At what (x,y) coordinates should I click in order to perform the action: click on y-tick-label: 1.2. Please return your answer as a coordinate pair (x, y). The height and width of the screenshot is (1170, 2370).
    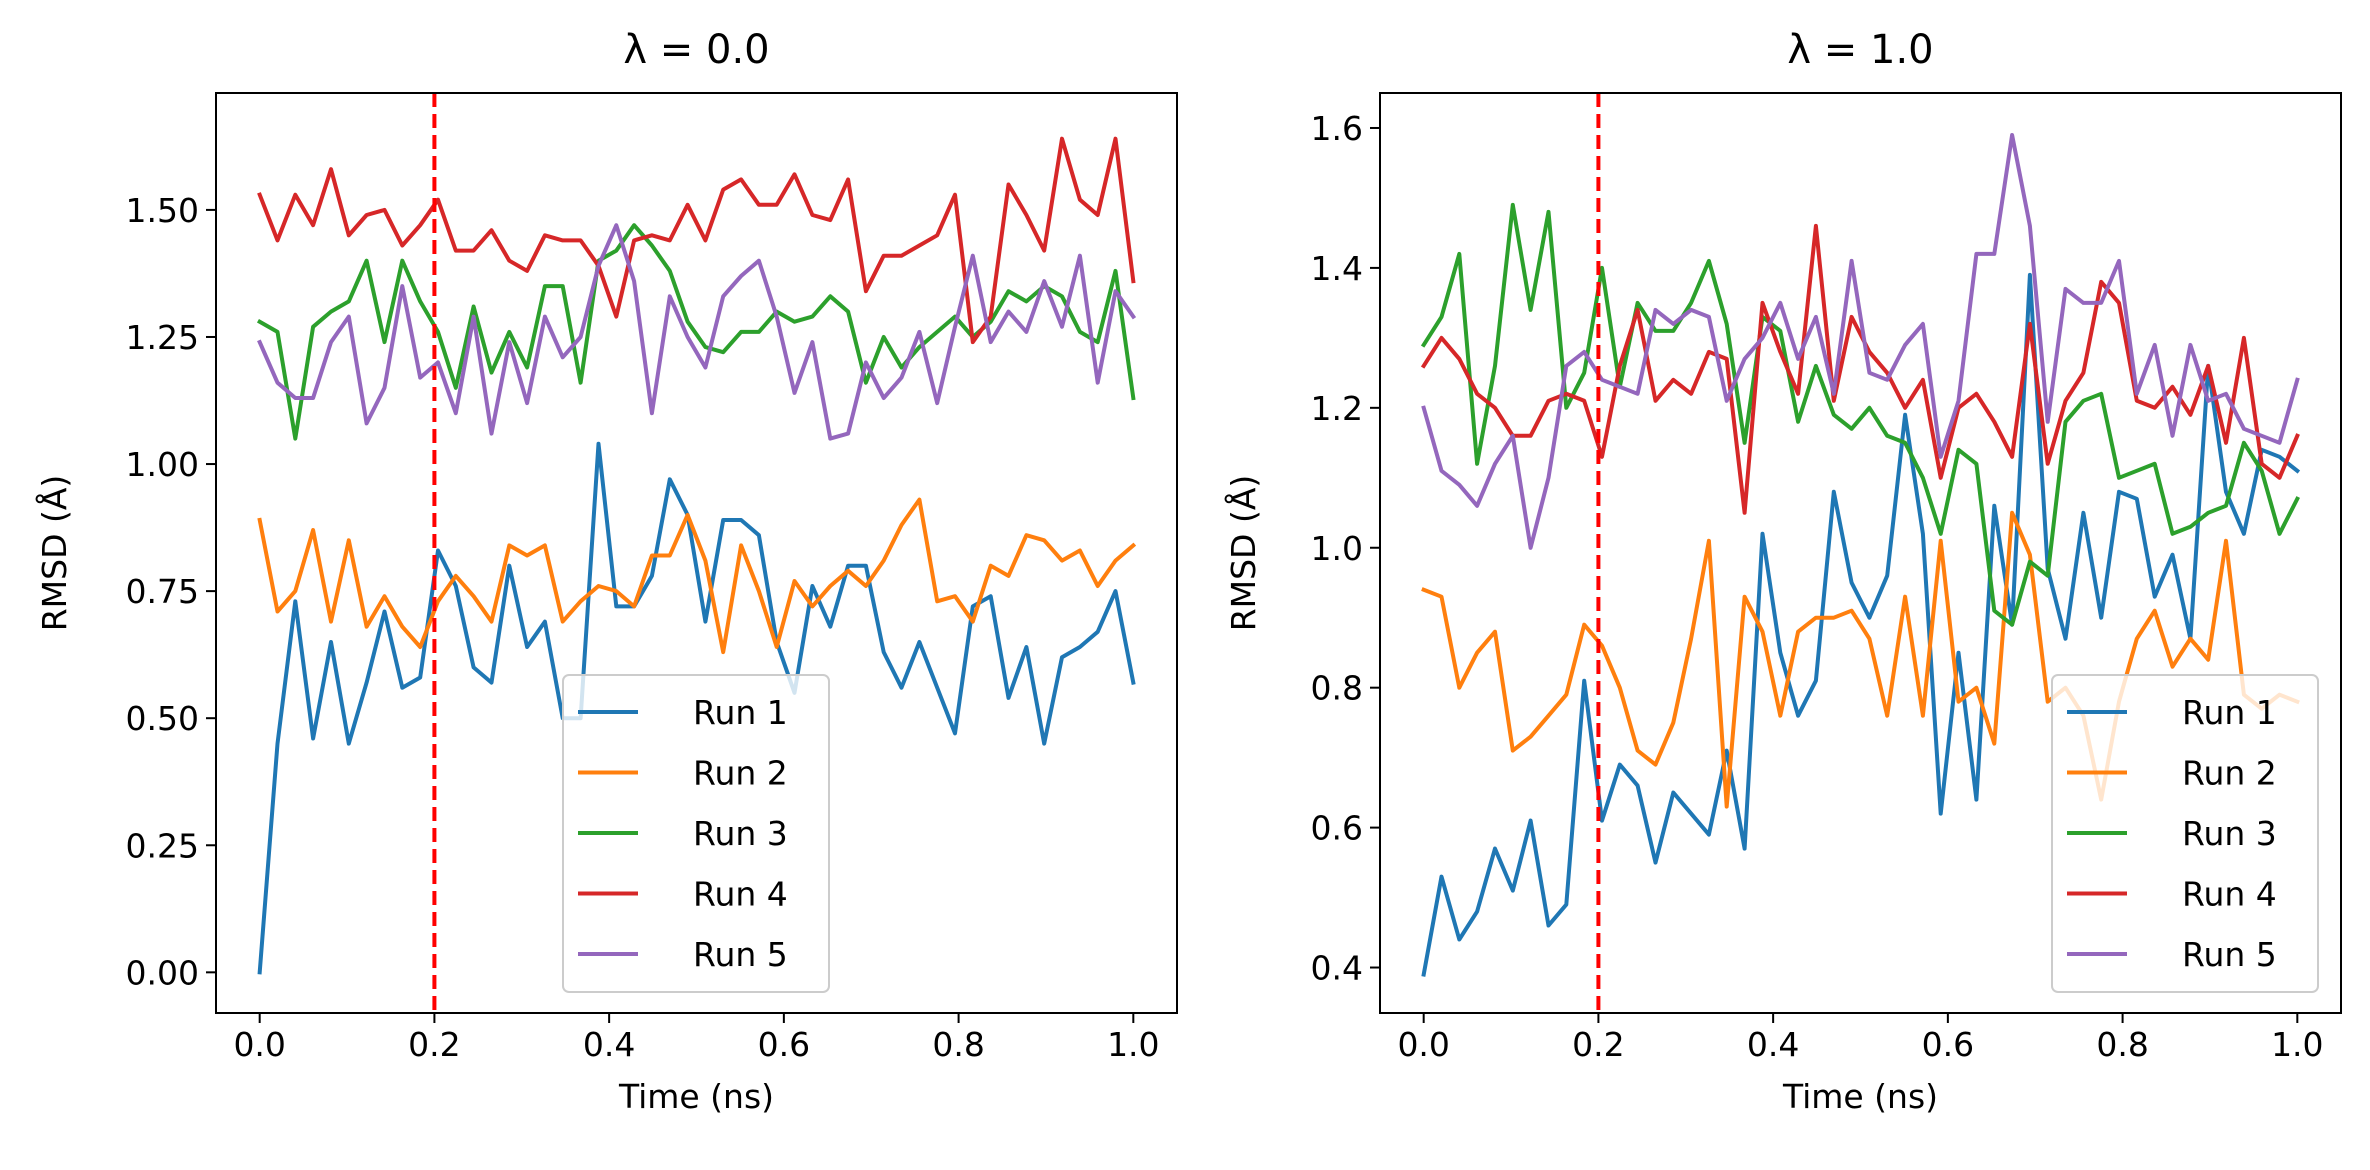
    Looking at the image, I should click on (1337, 408).